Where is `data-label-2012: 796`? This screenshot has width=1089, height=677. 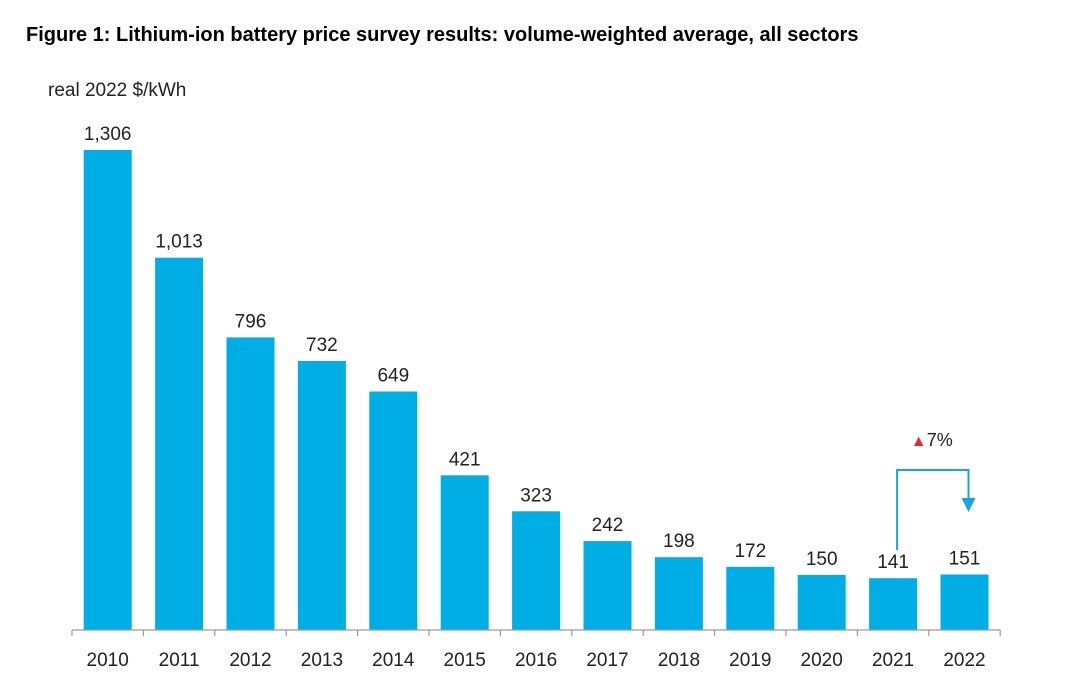 data-label-2012: 796 is located at coordinates (251, 321).